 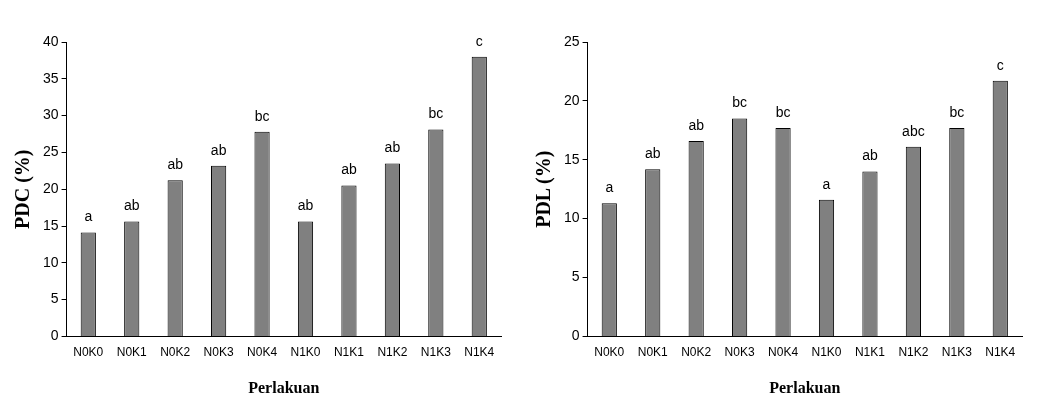 I want to click on y-tick-label: 35, so click(x=50, y=77).